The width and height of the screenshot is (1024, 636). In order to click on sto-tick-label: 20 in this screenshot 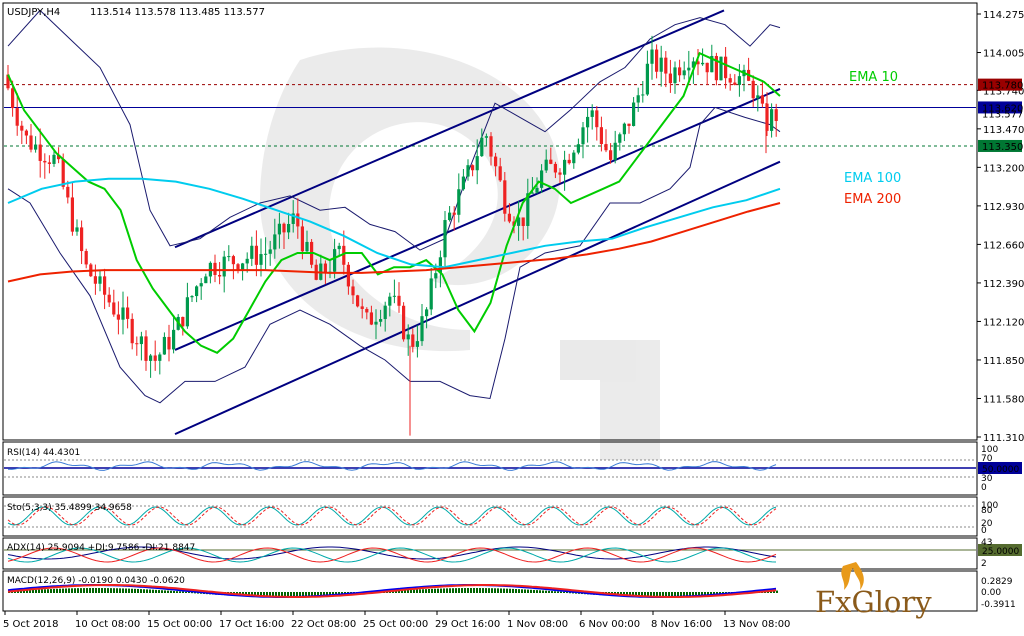, I will do `click(987, 524)`.